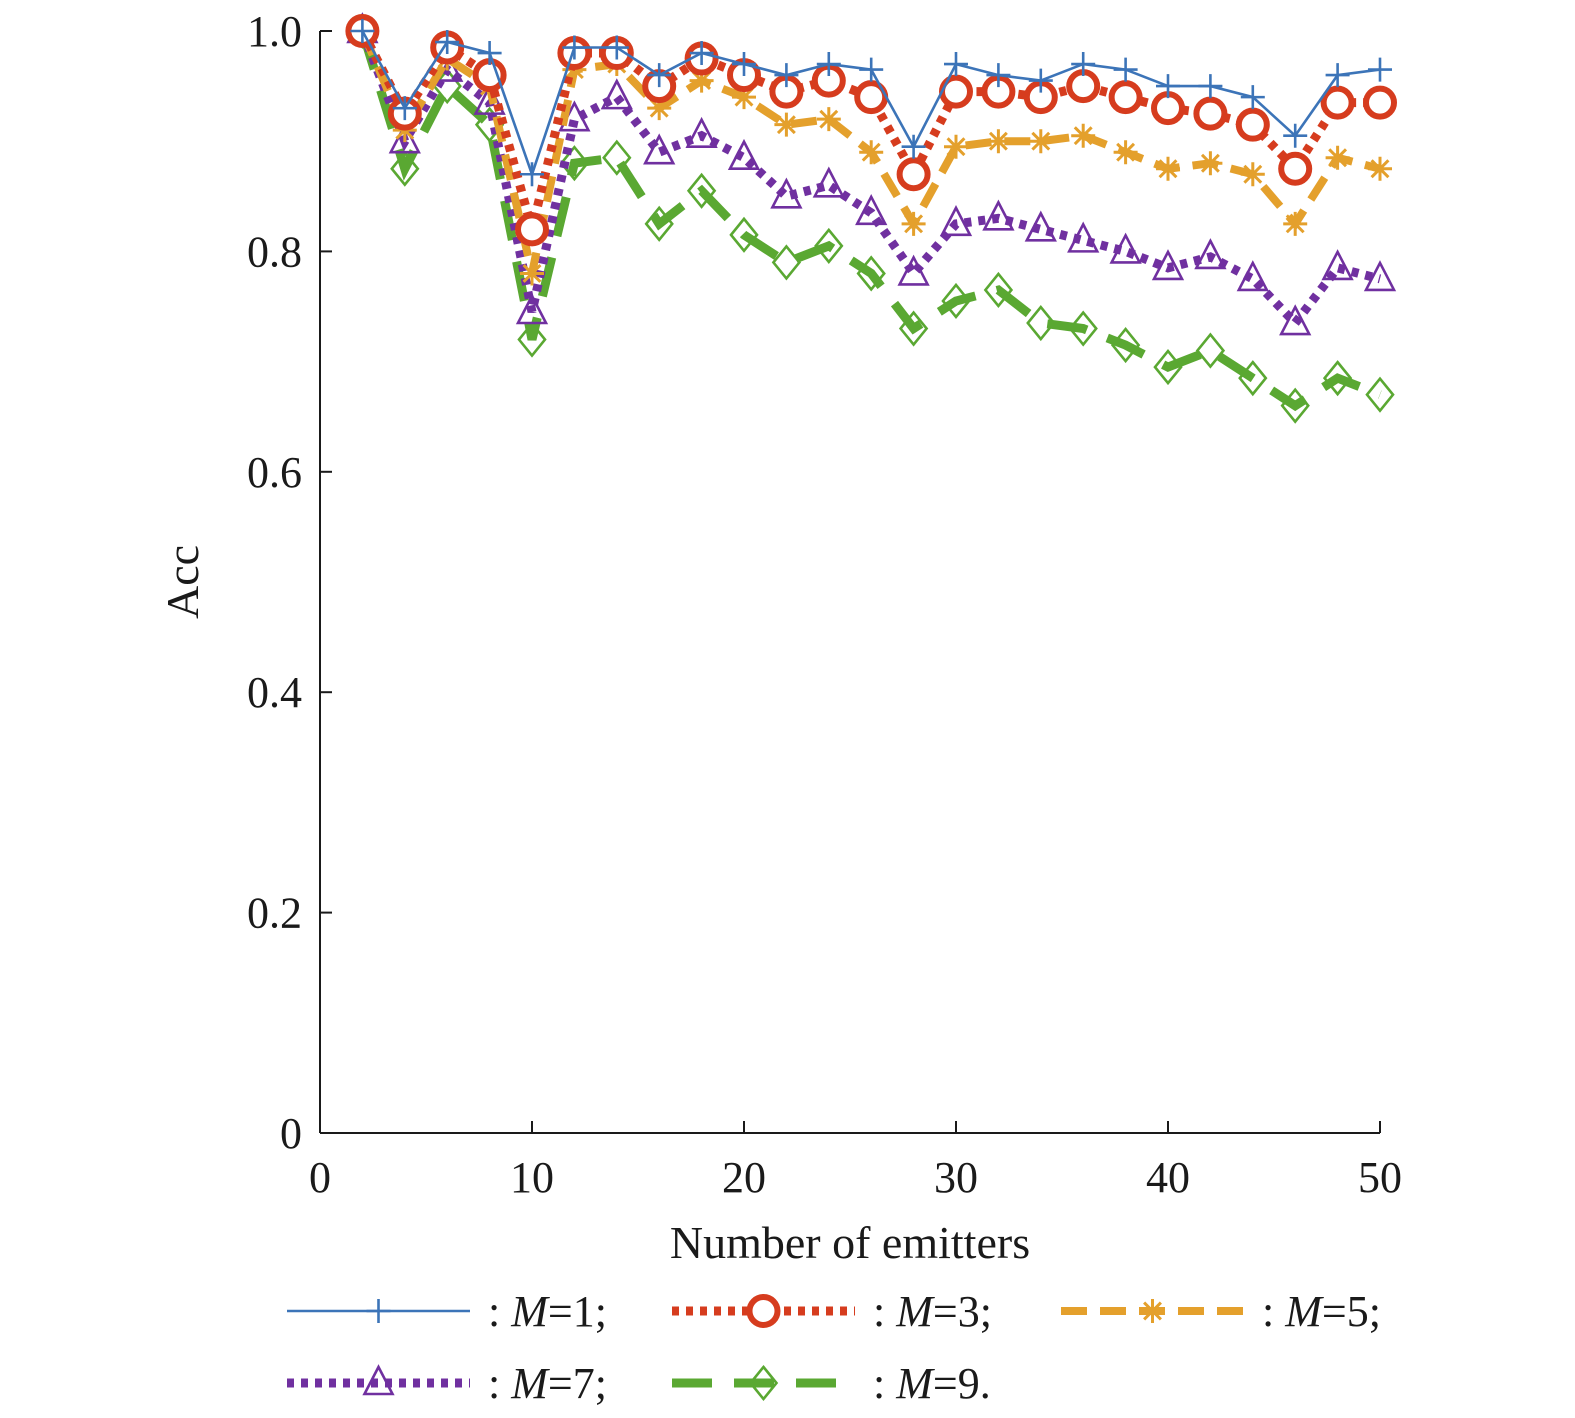 This screenshot has width=1575, height=1418. What do you see at coordinates (832, 1311) in the screenshot?
I see `legend-item-m-3: : M=3;` at bounding box center [832, 1311].